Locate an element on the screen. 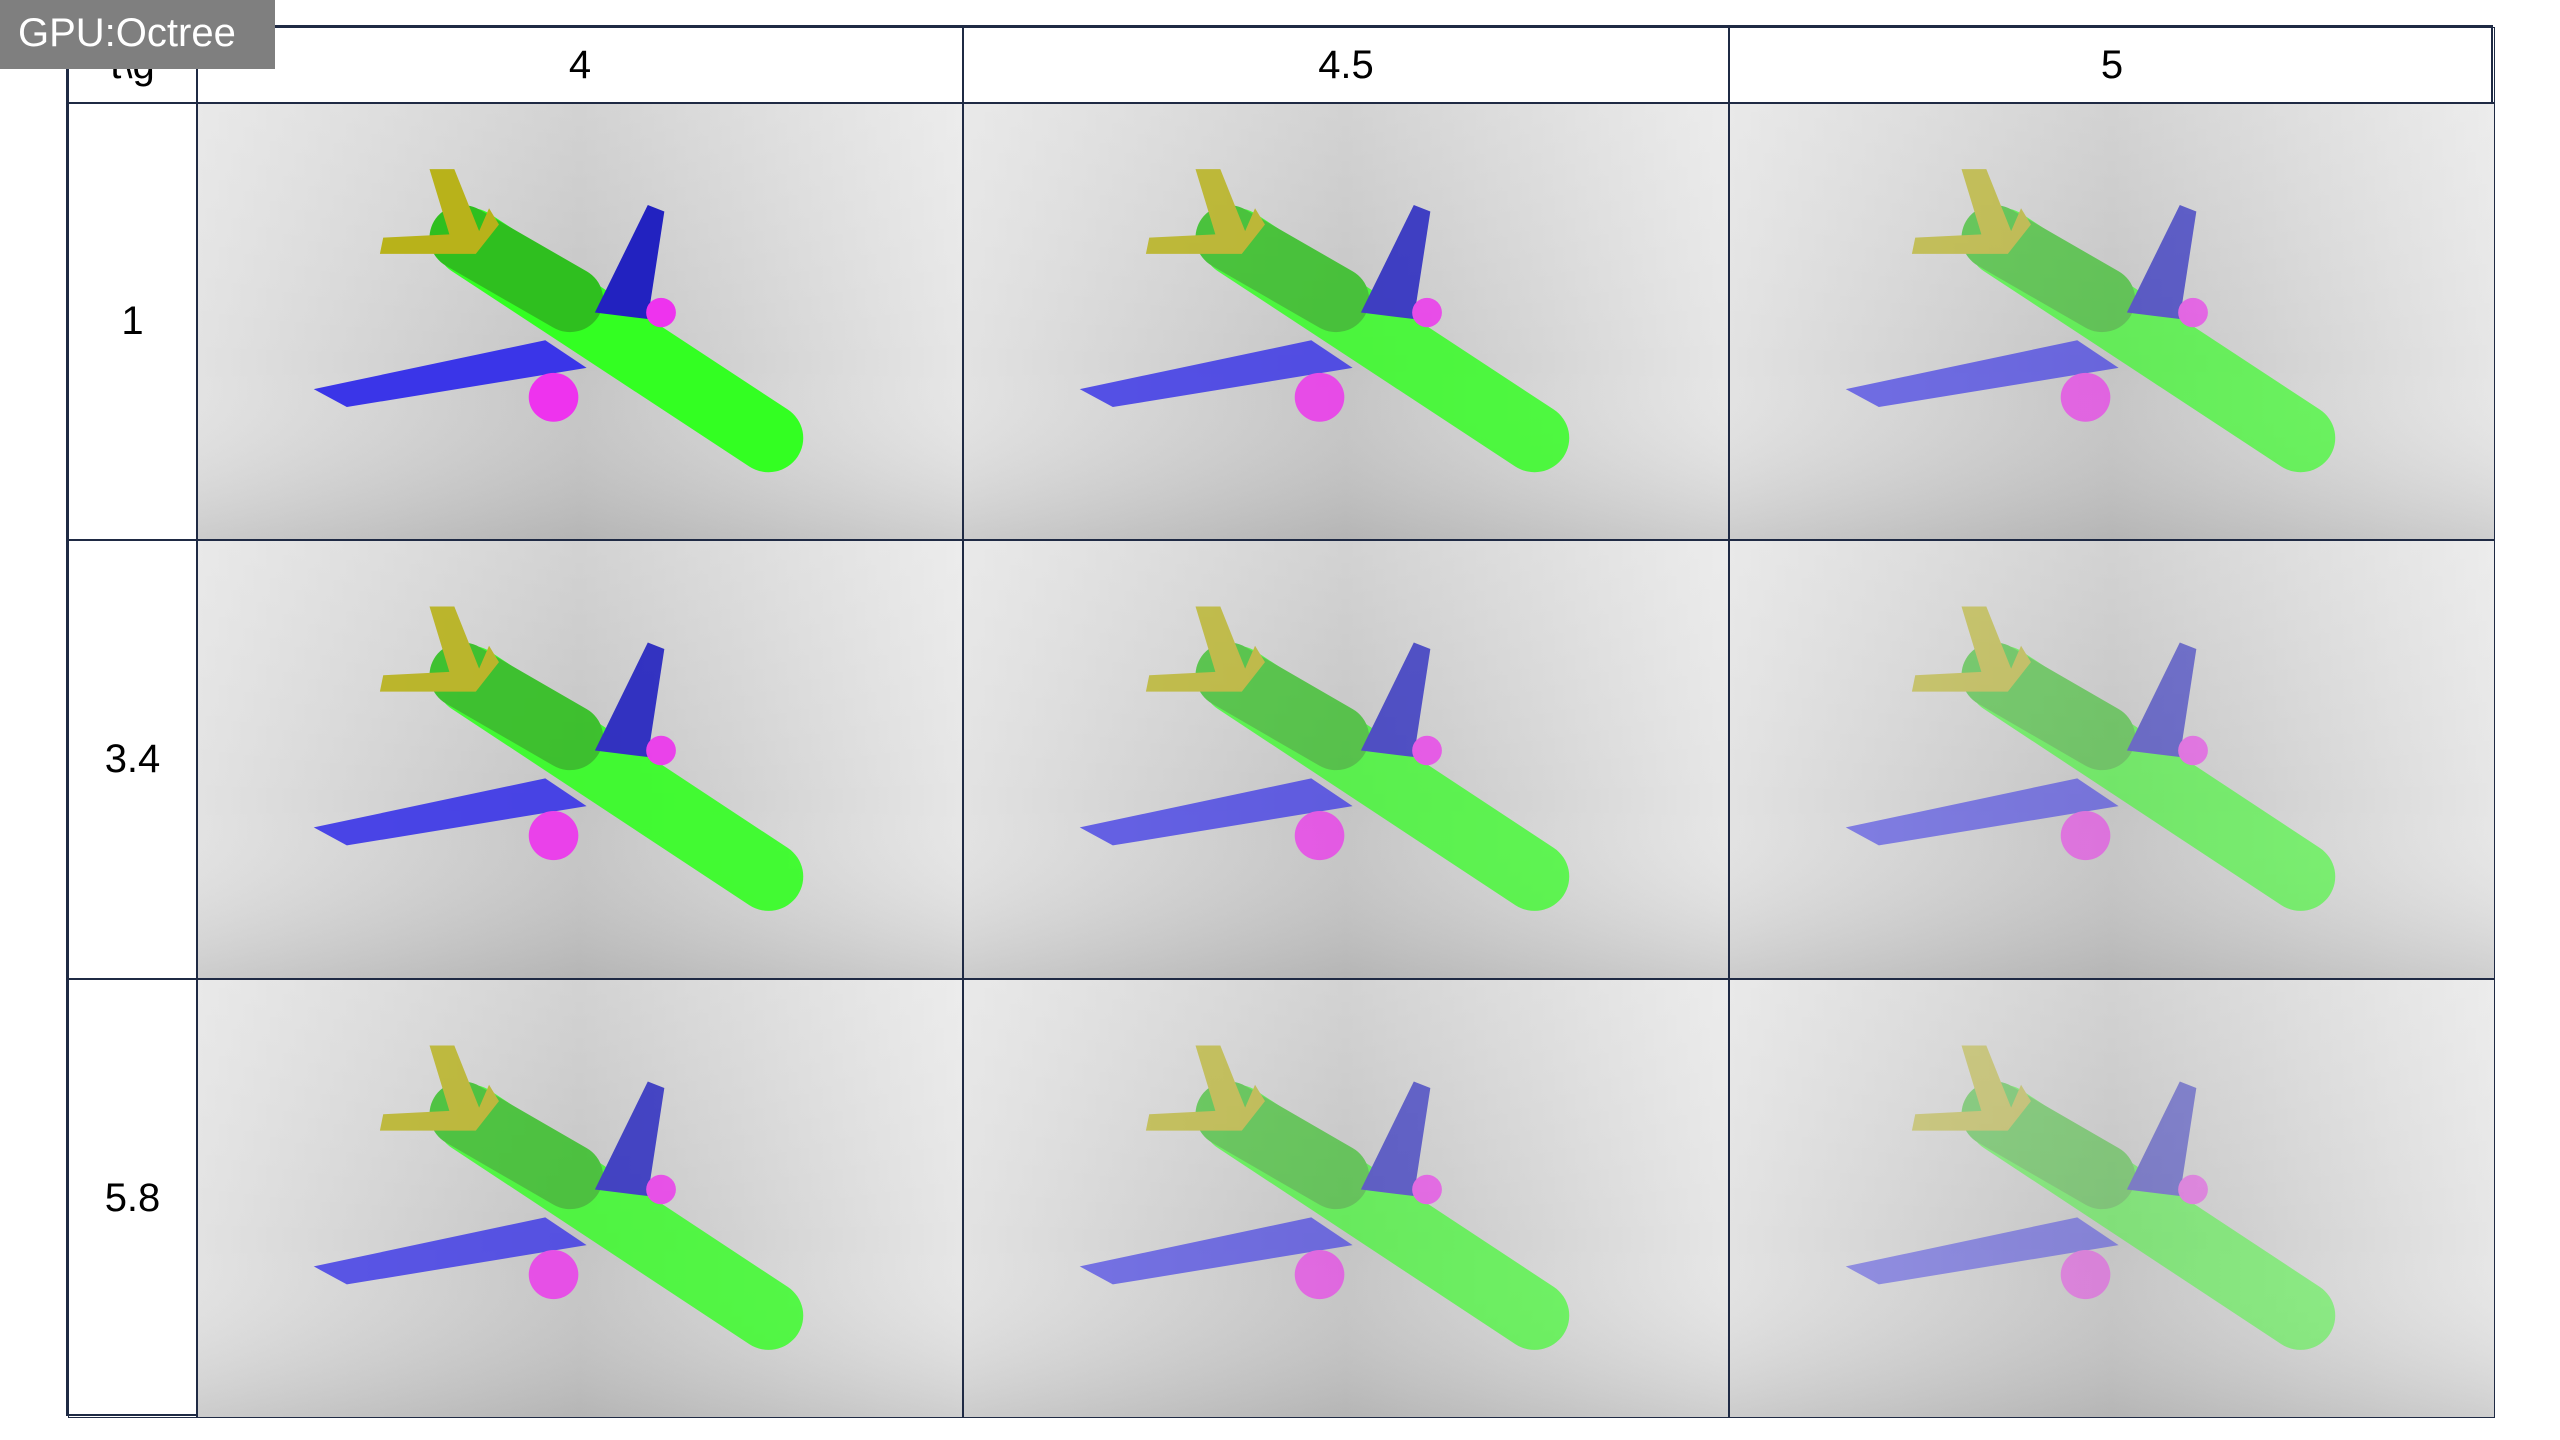 This screenshot has height=1440, width=2560. badge: GPU:Octree is located at coordinates (137, 34).